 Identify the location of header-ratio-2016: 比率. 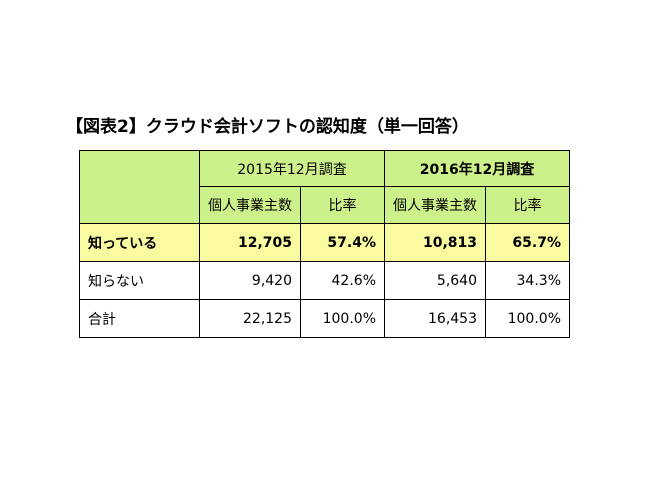
(527, 205).